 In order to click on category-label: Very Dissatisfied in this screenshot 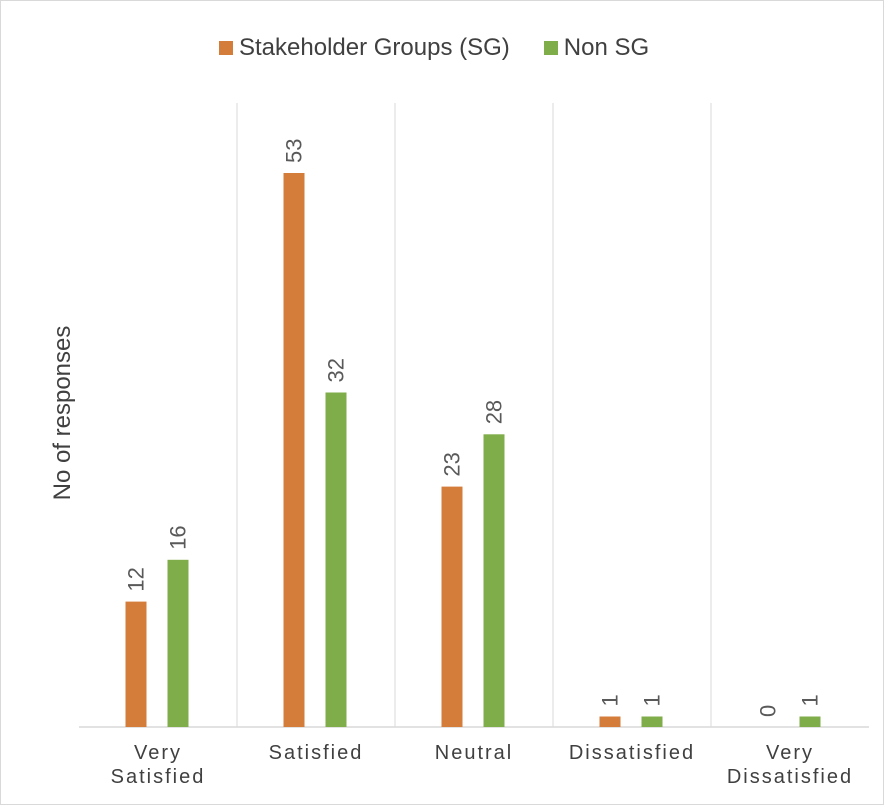, I will do `click(790, 765)`.